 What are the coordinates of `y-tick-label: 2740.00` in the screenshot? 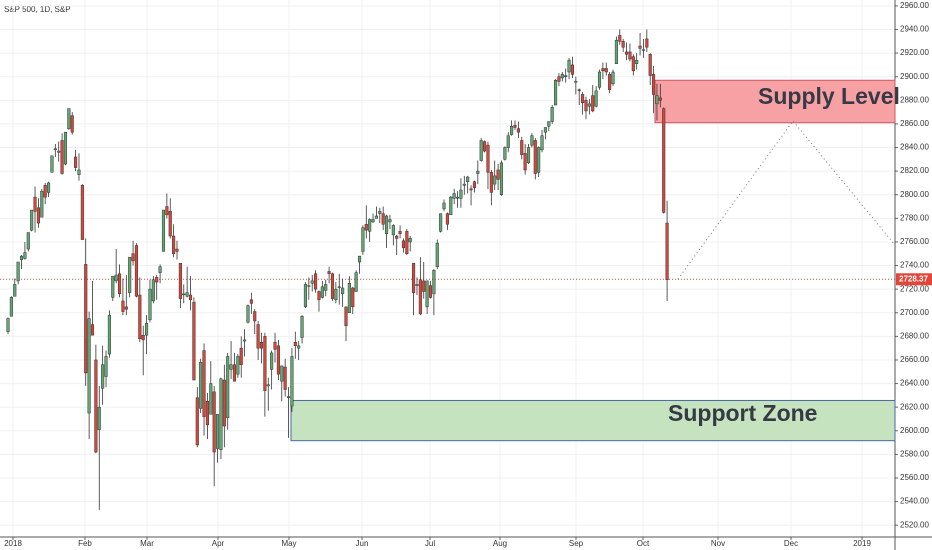 It's located at (914, 265).